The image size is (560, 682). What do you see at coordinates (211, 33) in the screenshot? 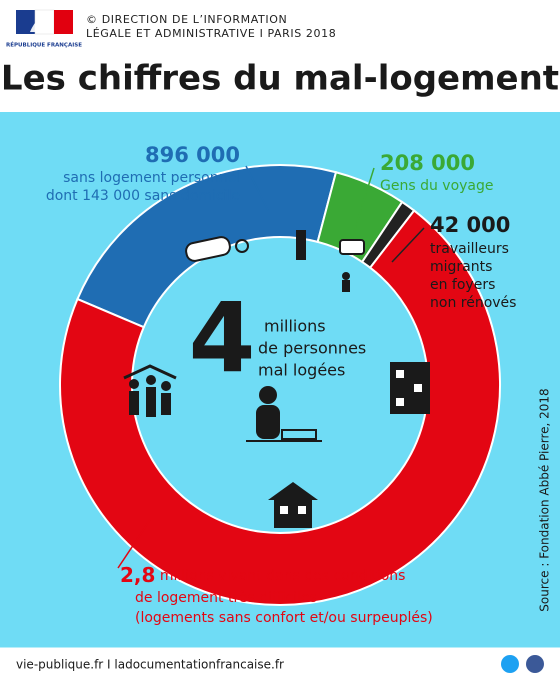
I see `header-line: LÉGALE ET ADMINISTRATIVE I PARIS 2018` at bounding box center [211, 33].